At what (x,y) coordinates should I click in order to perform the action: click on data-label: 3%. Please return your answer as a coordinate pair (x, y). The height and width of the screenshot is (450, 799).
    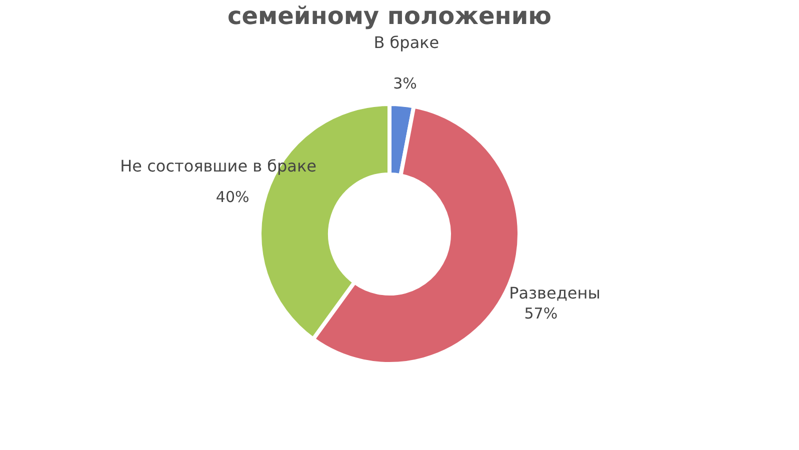
    Looking at the image, I should click on (405, 83).